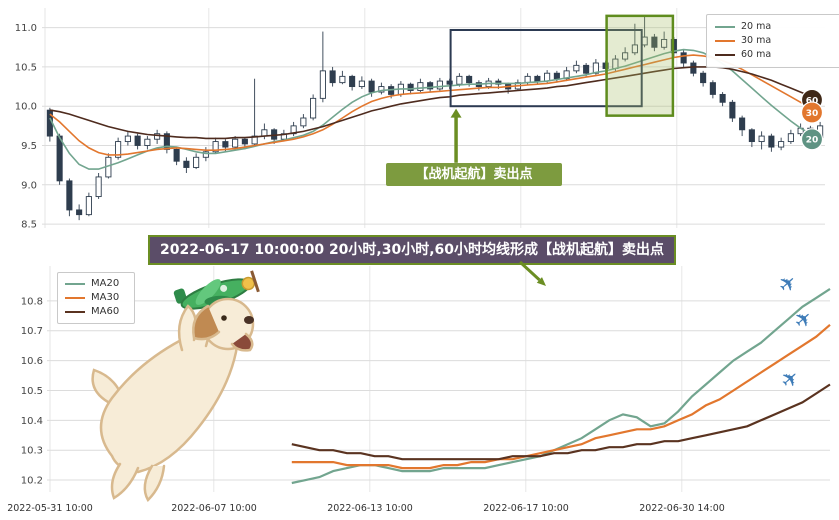  Describe the element at coordinates (32, 301) in the screenshot. I see `y-tick-label: 10.8` at that location.